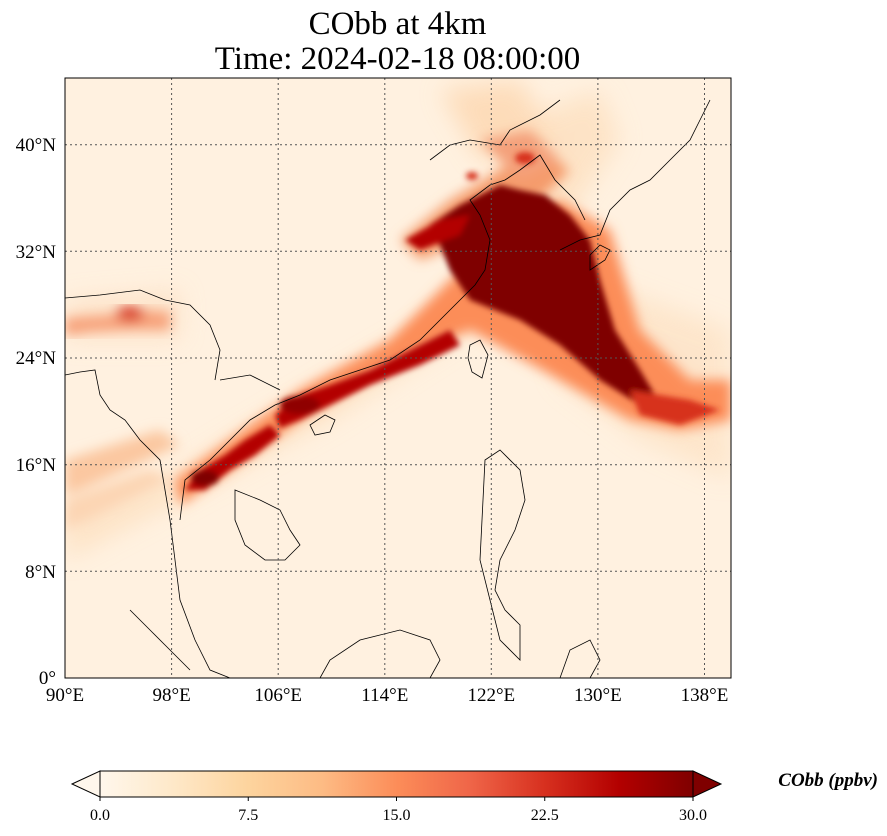 The height and width of the screenshot is (836, 887). I want to click on lon-tick-label: 90°E, so click(65, 695).